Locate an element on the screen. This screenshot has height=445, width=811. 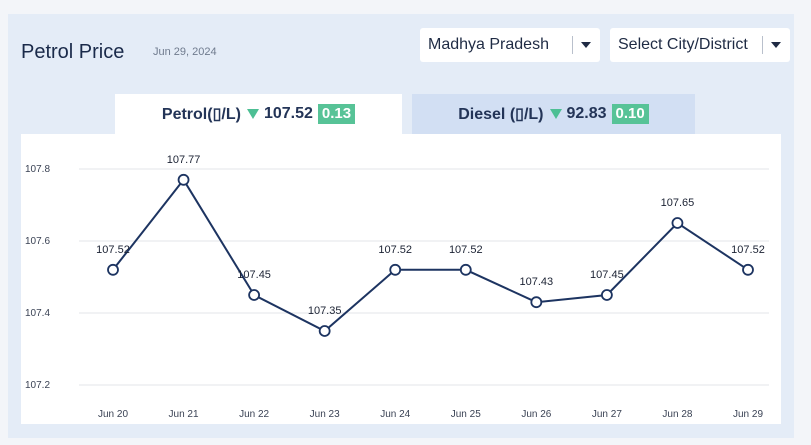
y-tick-label: 107.6 is located at coordinates (37, 241).